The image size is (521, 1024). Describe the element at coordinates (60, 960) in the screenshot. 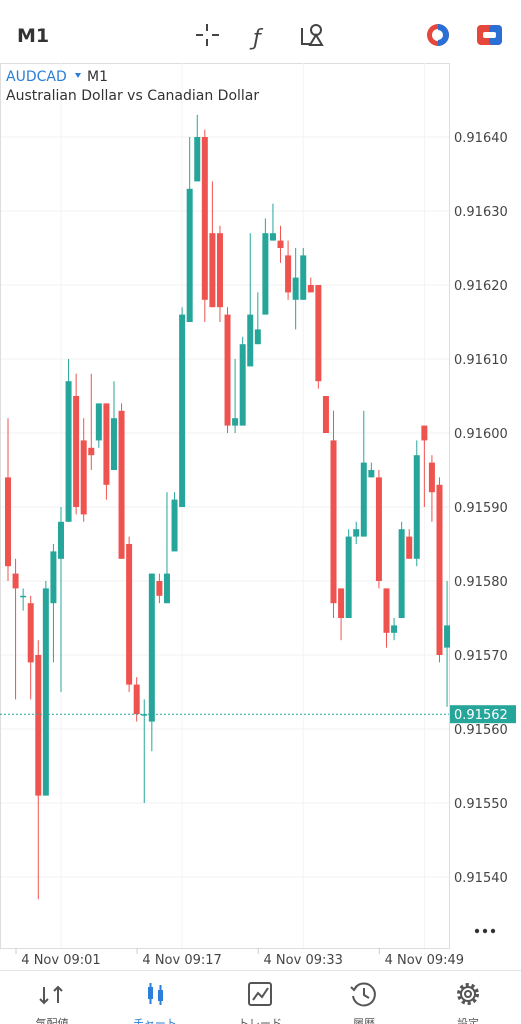

I see `x-tick-label: 4 Nov 09:01` at that location.